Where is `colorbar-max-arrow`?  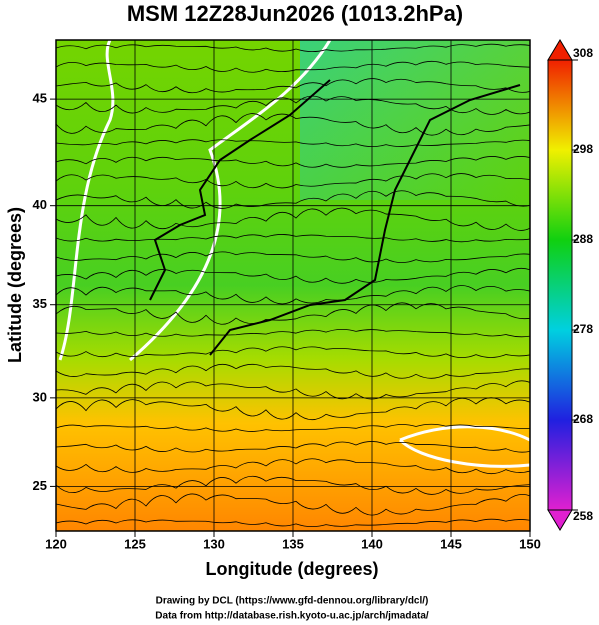
colorbar-max-arrow is located at coordinates (560, 50).